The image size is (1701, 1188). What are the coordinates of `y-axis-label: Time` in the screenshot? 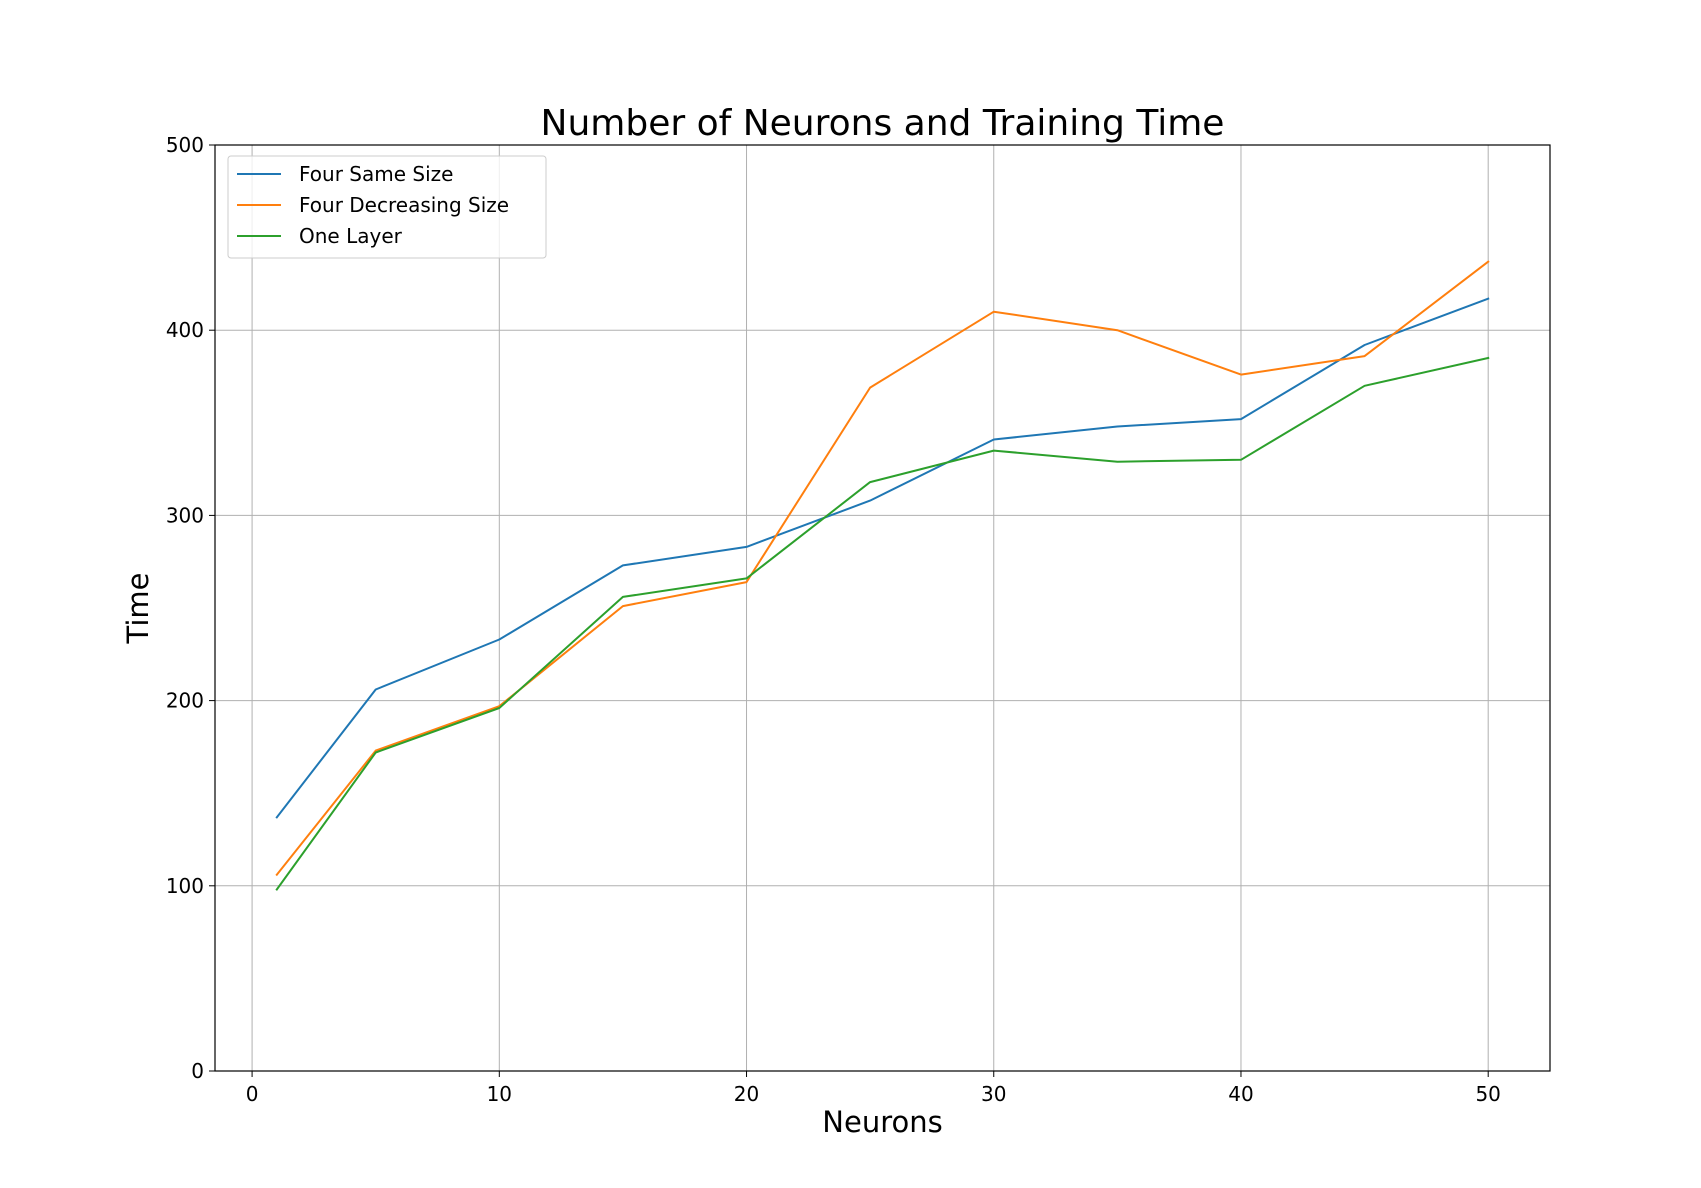 It's located at (138, 609).